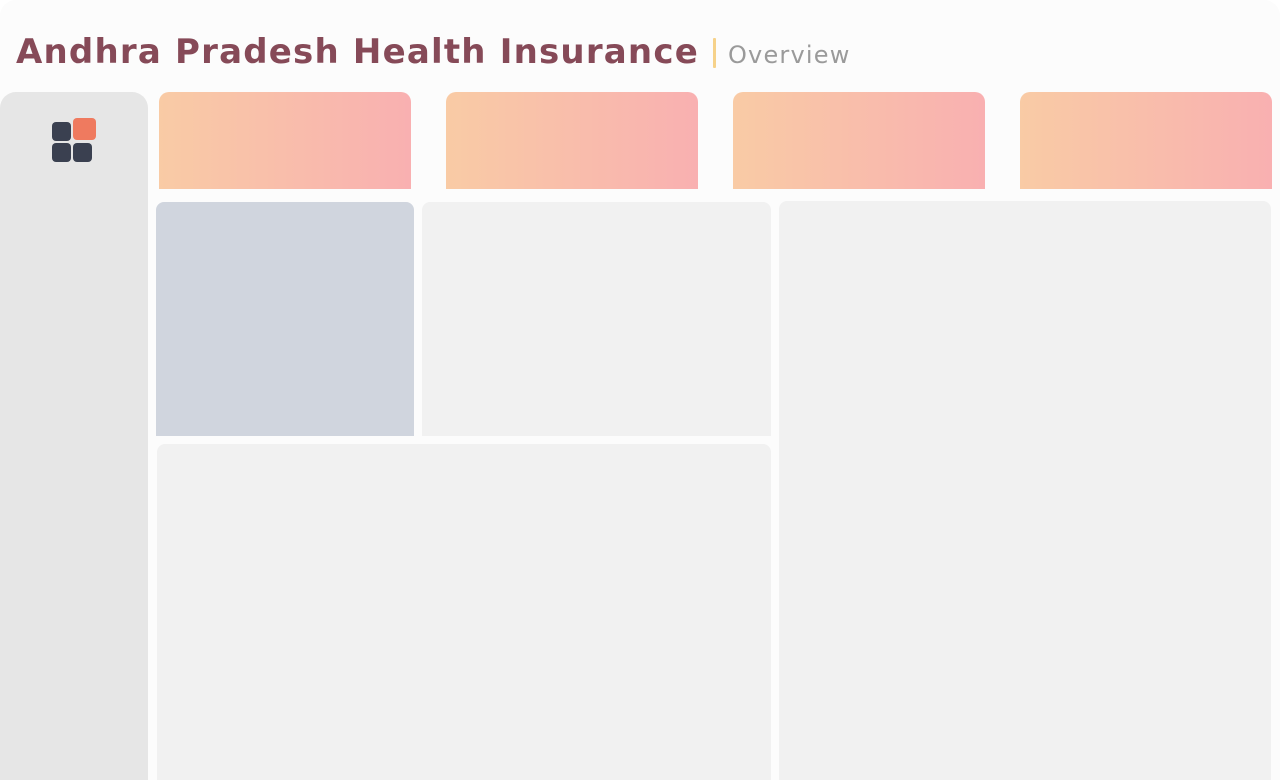 This screenshot has width=1280, height=780. Describe the element at coordinates (285, 319) in the screenshot. I see `chart-panel-selected` at that location.